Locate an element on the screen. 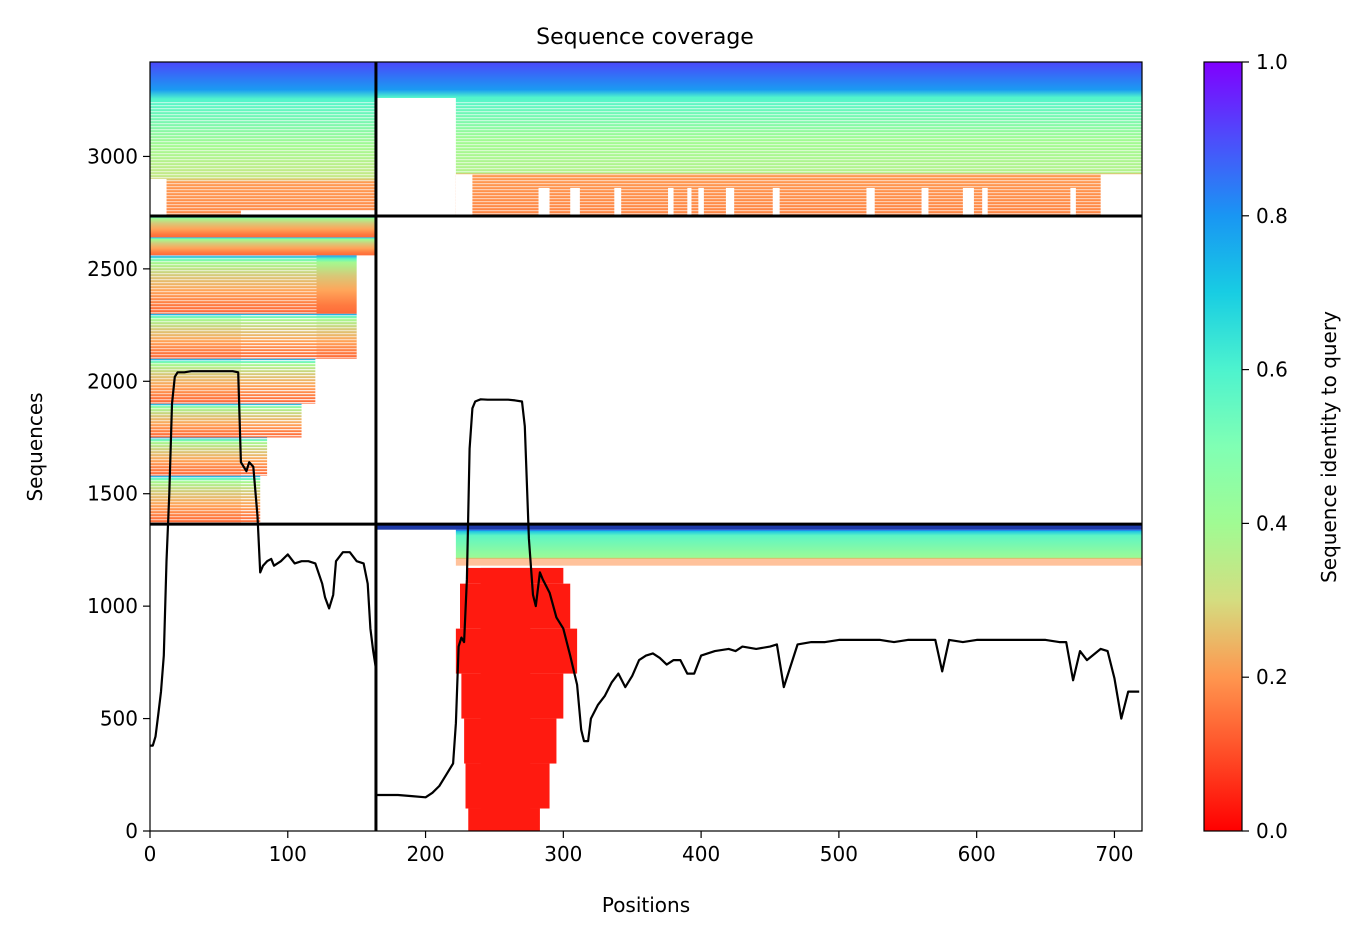 This screenshot has height=939, width=1364. y-axis-label: Sequences is located at coordinates (35, 446).